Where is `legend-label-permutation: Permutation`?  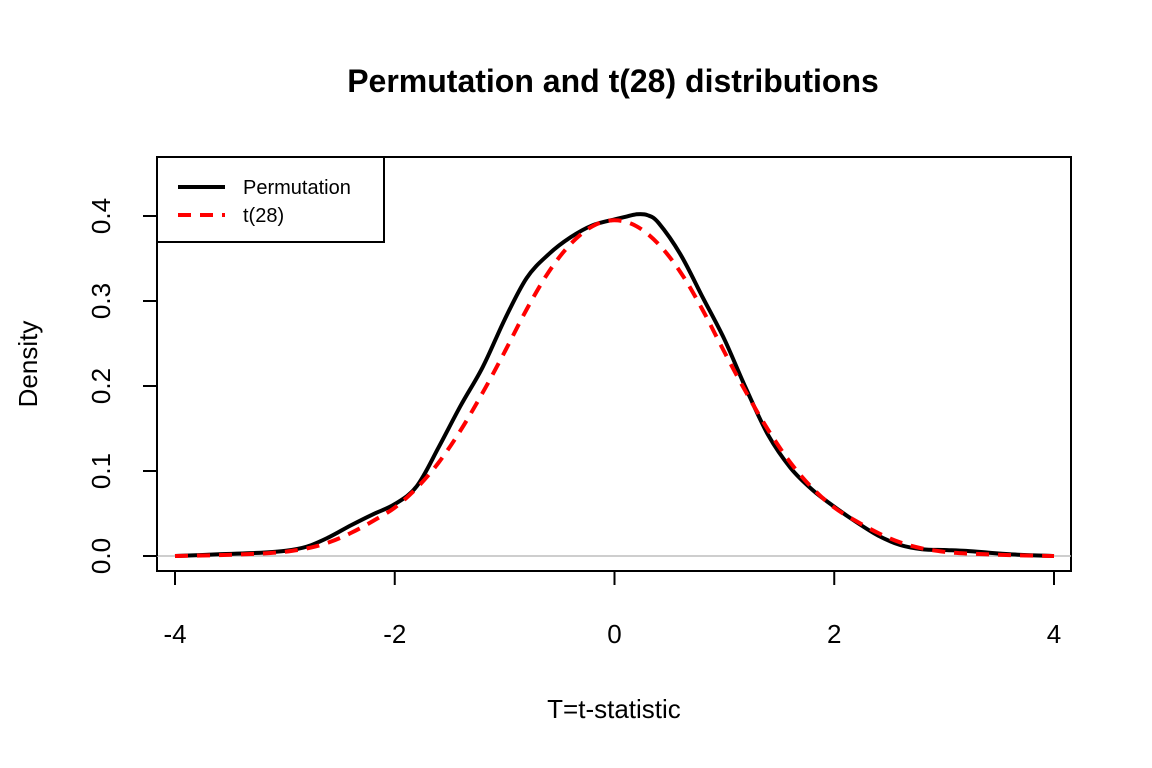 legend-label-permutation: Permutation is located at coordinates (297, 188).